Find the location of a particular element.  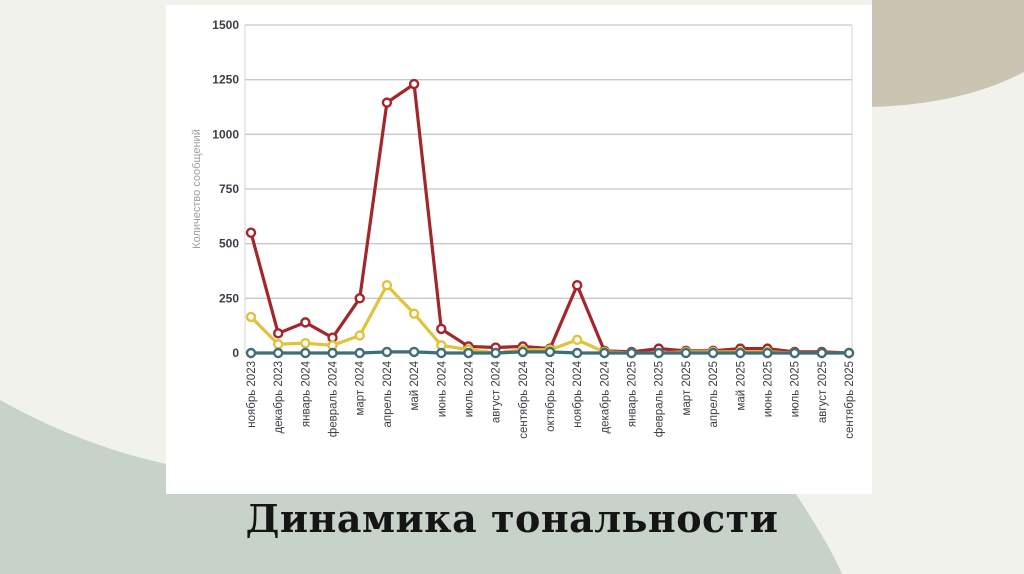

x-tick-label: июль 2025 is located at coordinates (796, 389).